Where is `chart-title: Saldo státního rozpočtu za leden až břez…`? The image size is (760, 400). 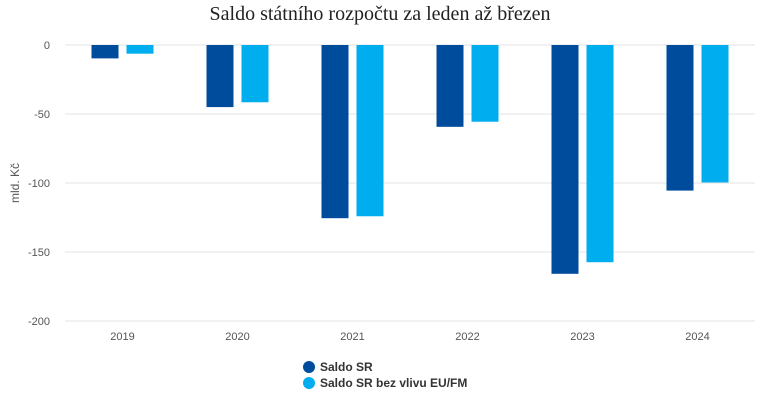 chart-title: Saldo státního rozpočtu za leden až břez… is located at coordinates (380, 14).